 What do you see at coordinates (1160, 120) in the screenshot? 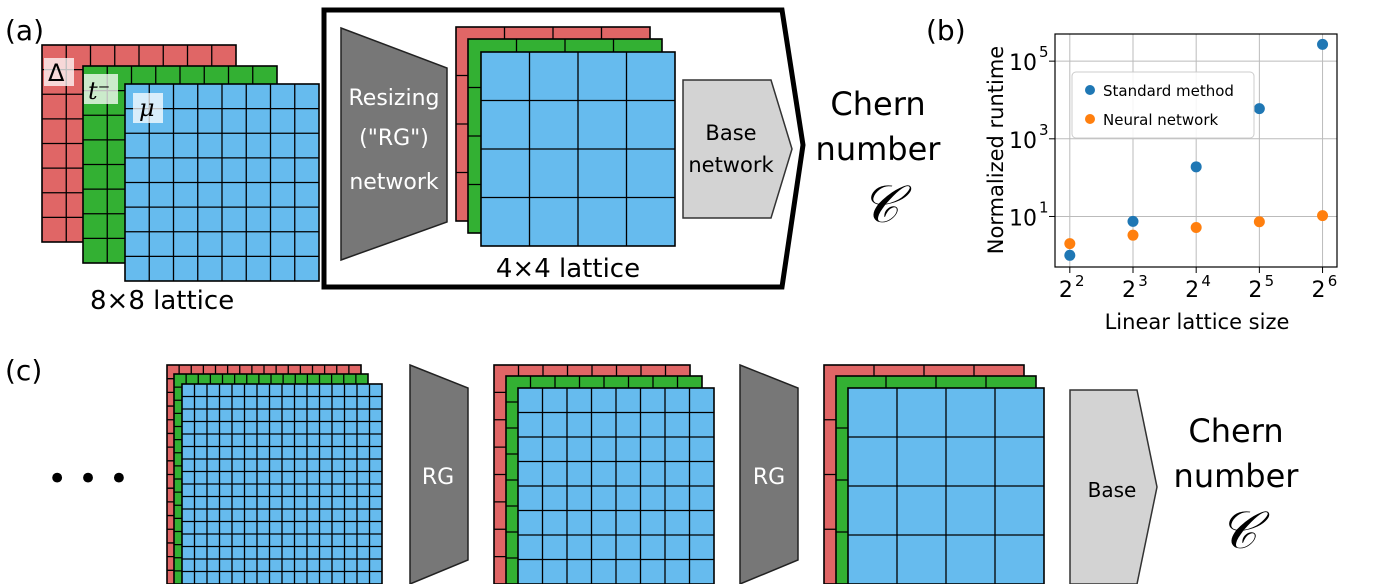
I see `legend-label-neural: Neural network` at bounding box center [1160, 120].